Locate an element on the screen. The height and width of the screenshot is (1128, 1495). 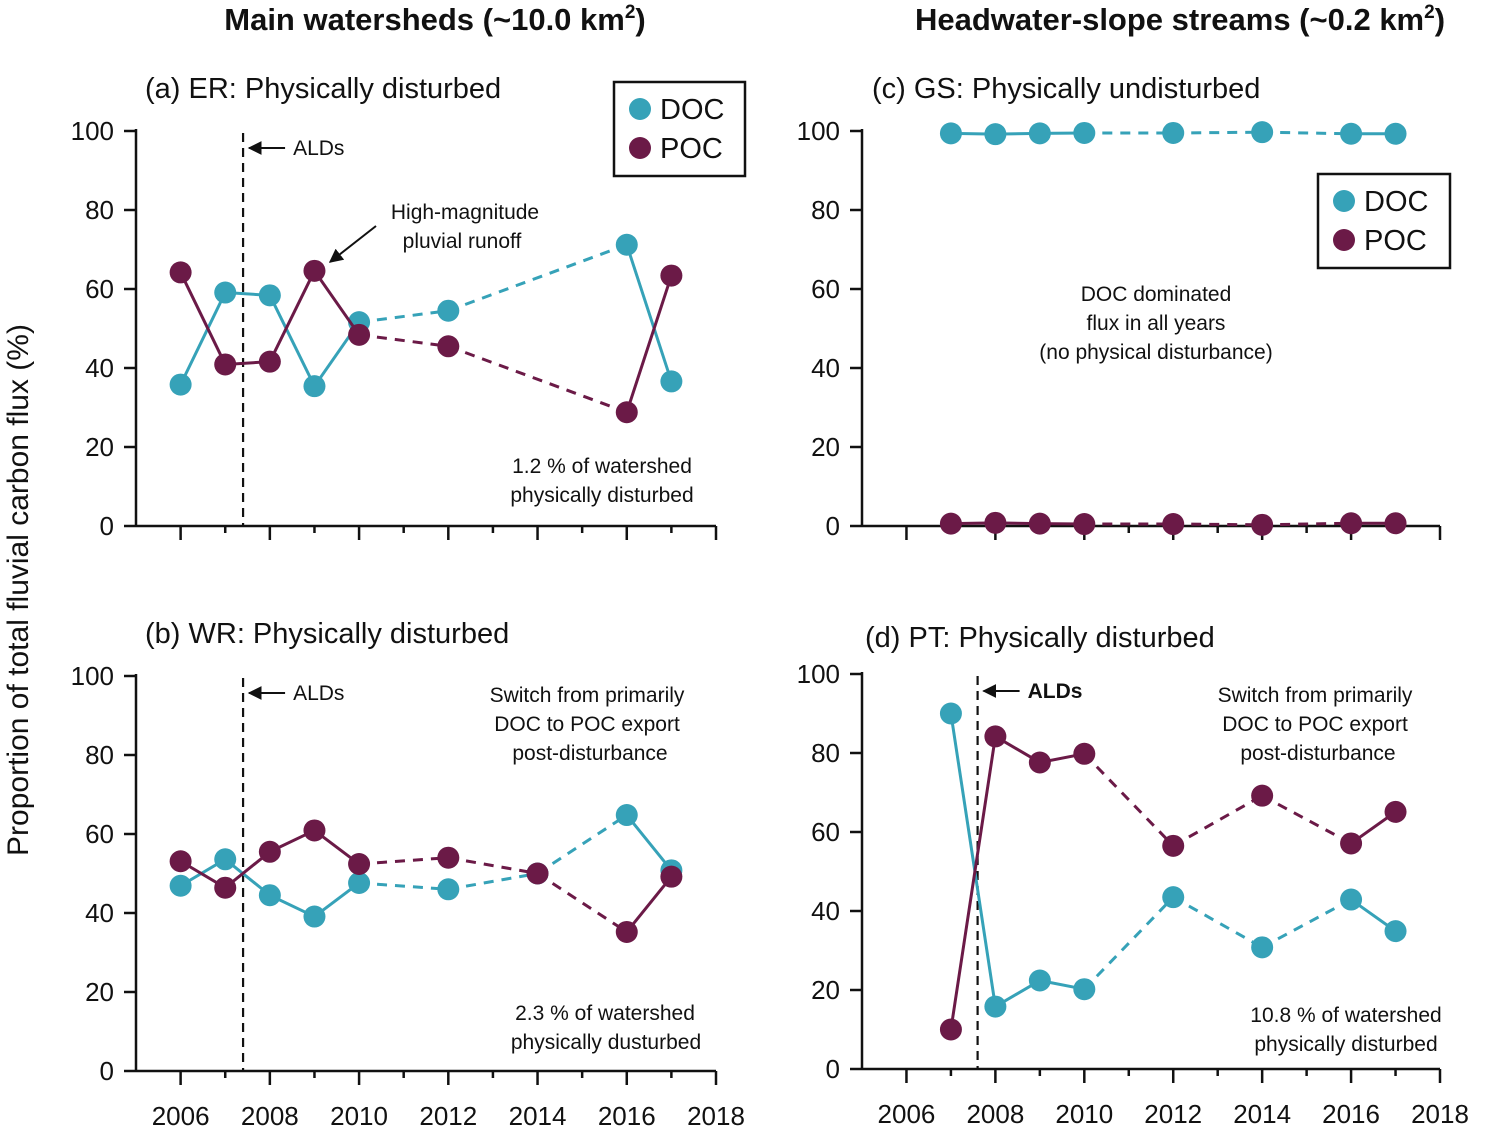
legend-doc-marker is located at coordinates (640, 109).